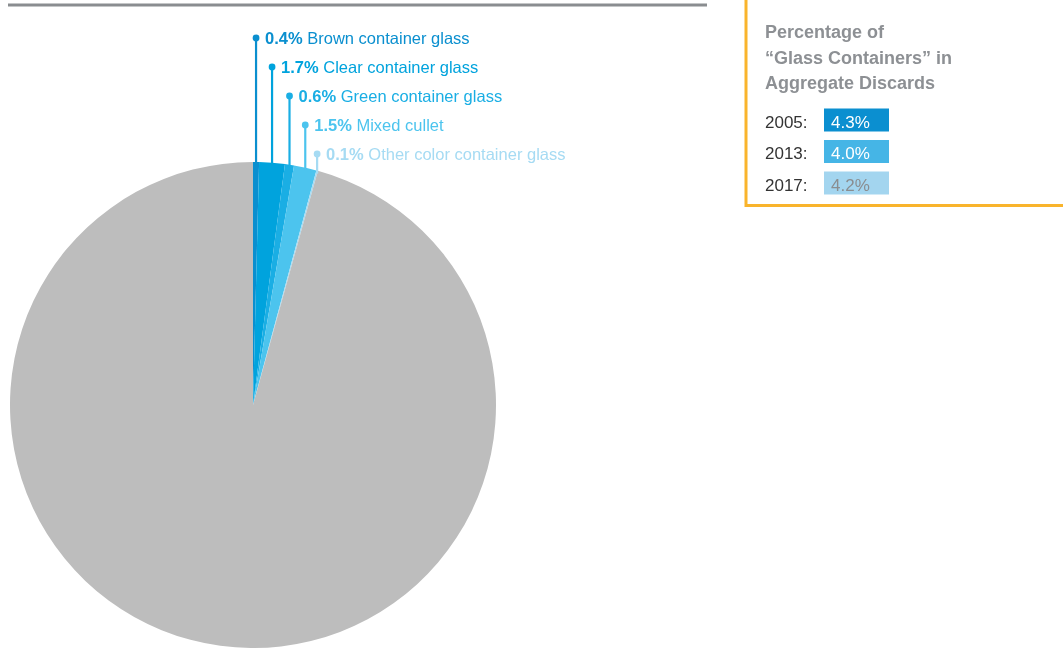  Describe the element at coordinates (400, 125) in the screenshot. I see `slice-label: Mixed cullet` at that location.